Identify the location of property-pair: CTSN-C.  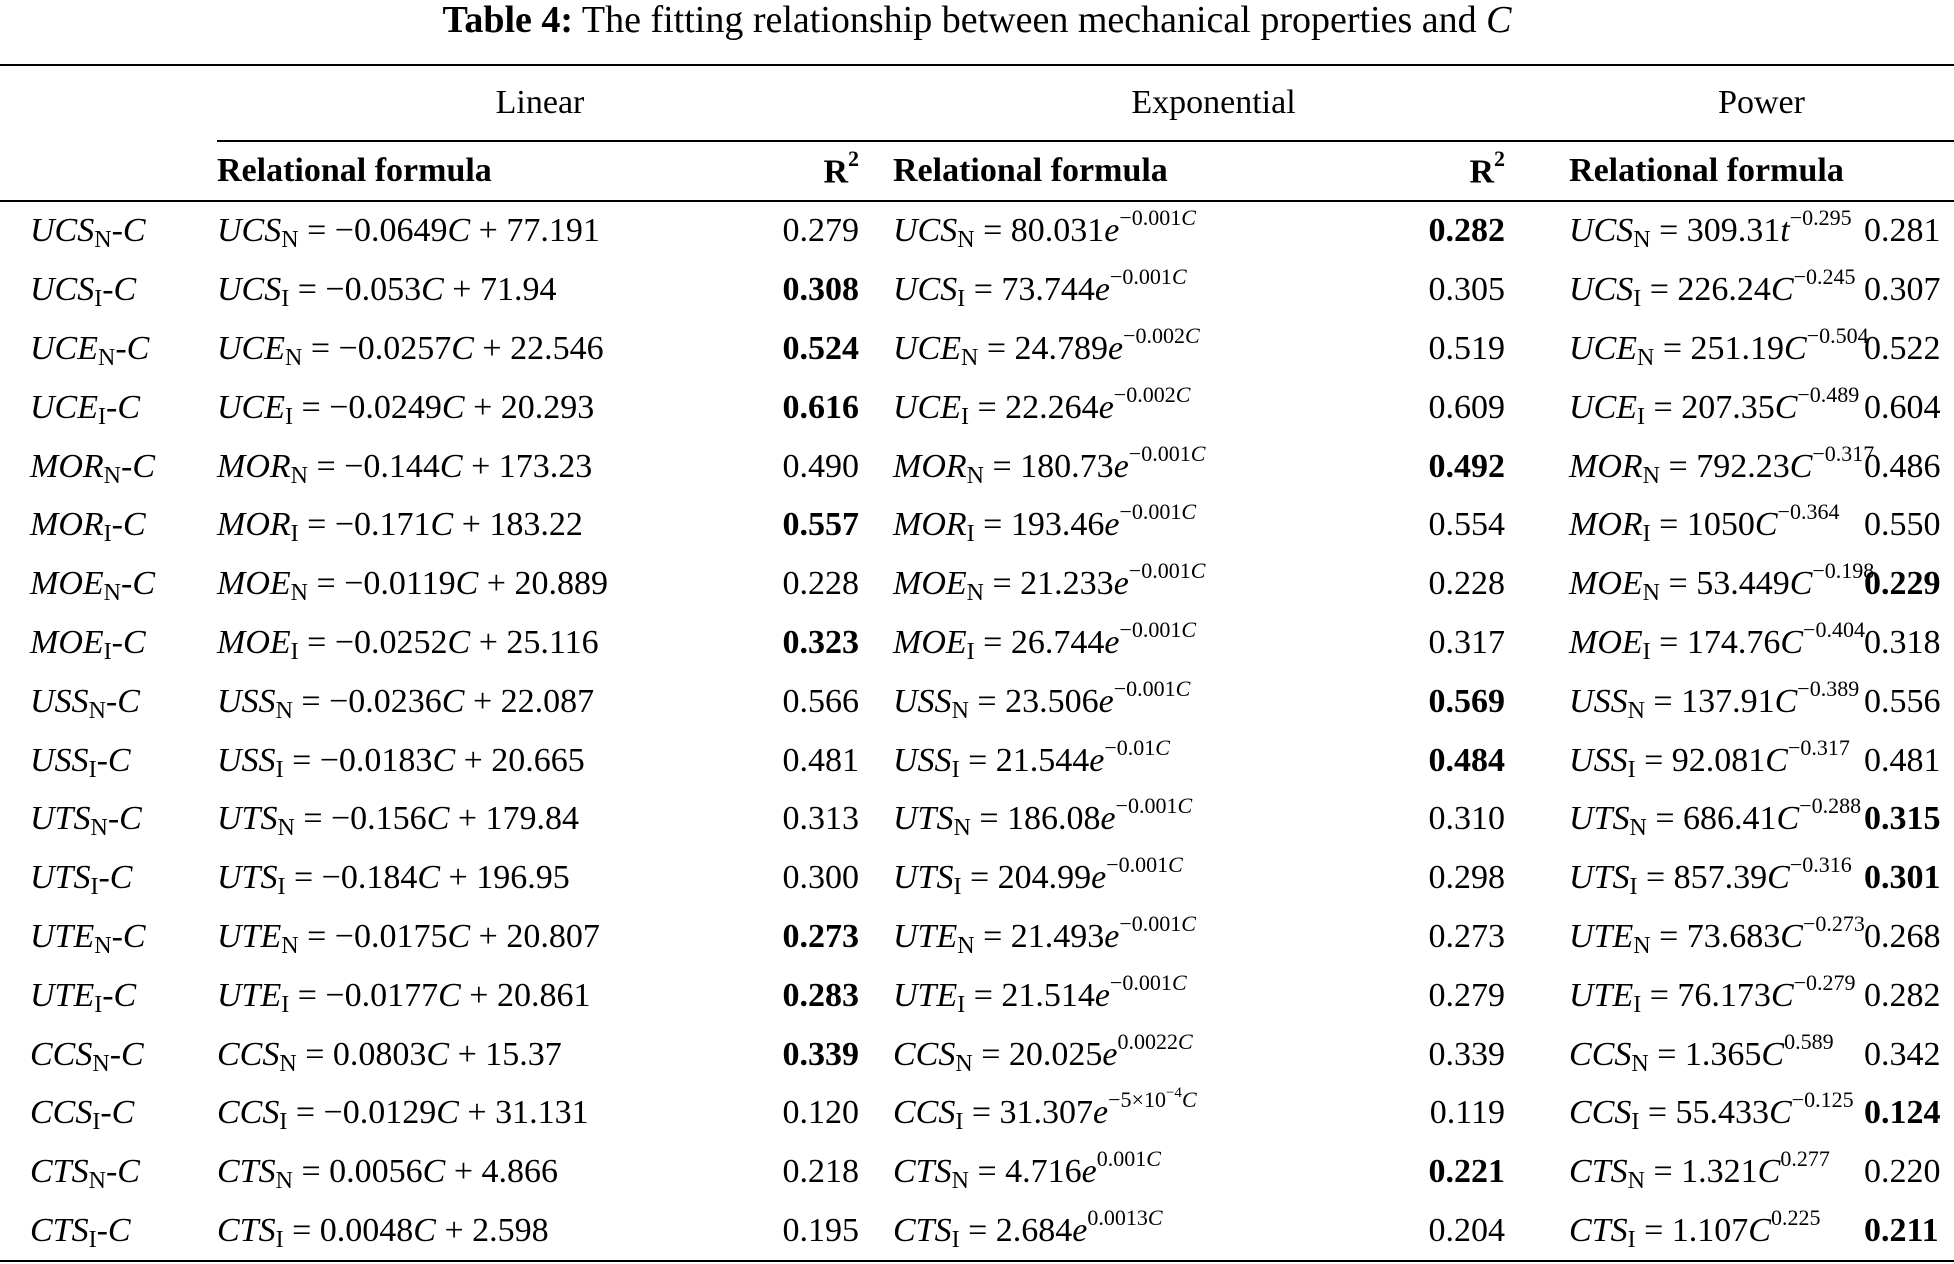
(85, 1174).